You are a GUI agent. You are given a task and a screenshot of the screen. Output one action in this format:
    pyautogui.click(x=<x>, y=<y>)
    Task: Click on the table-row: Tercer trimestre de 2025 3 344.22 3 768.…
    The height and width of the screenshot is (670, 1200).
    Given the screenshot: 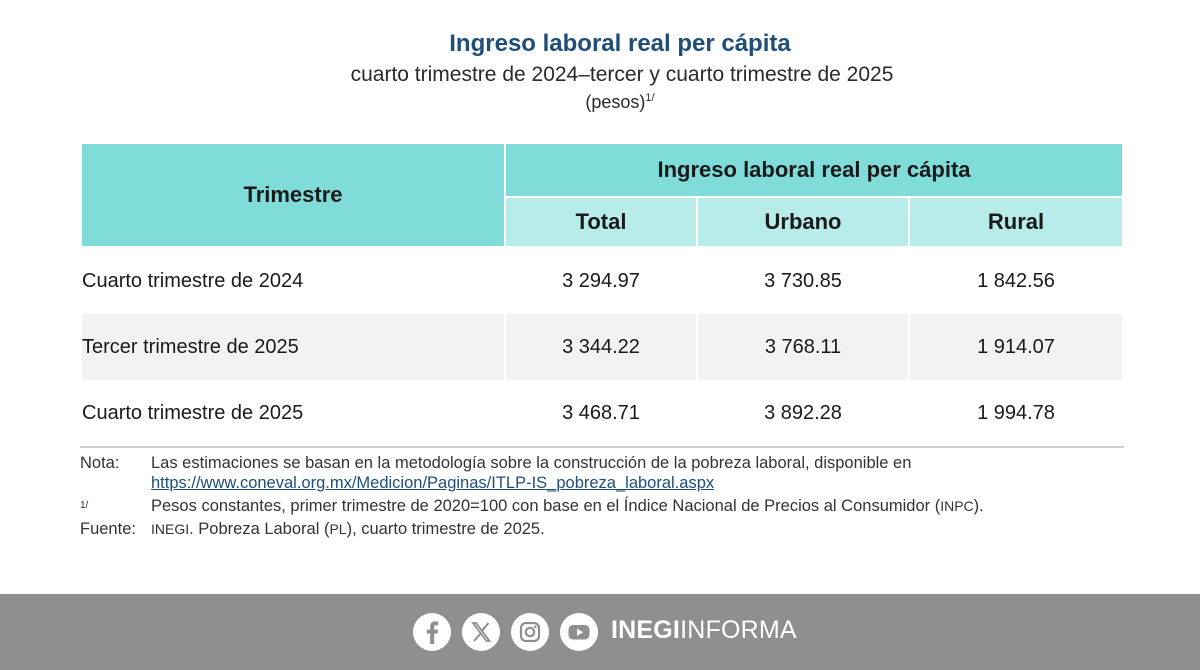 What is the action you would take?
    pyautogui.click(x=602, y=347)
    